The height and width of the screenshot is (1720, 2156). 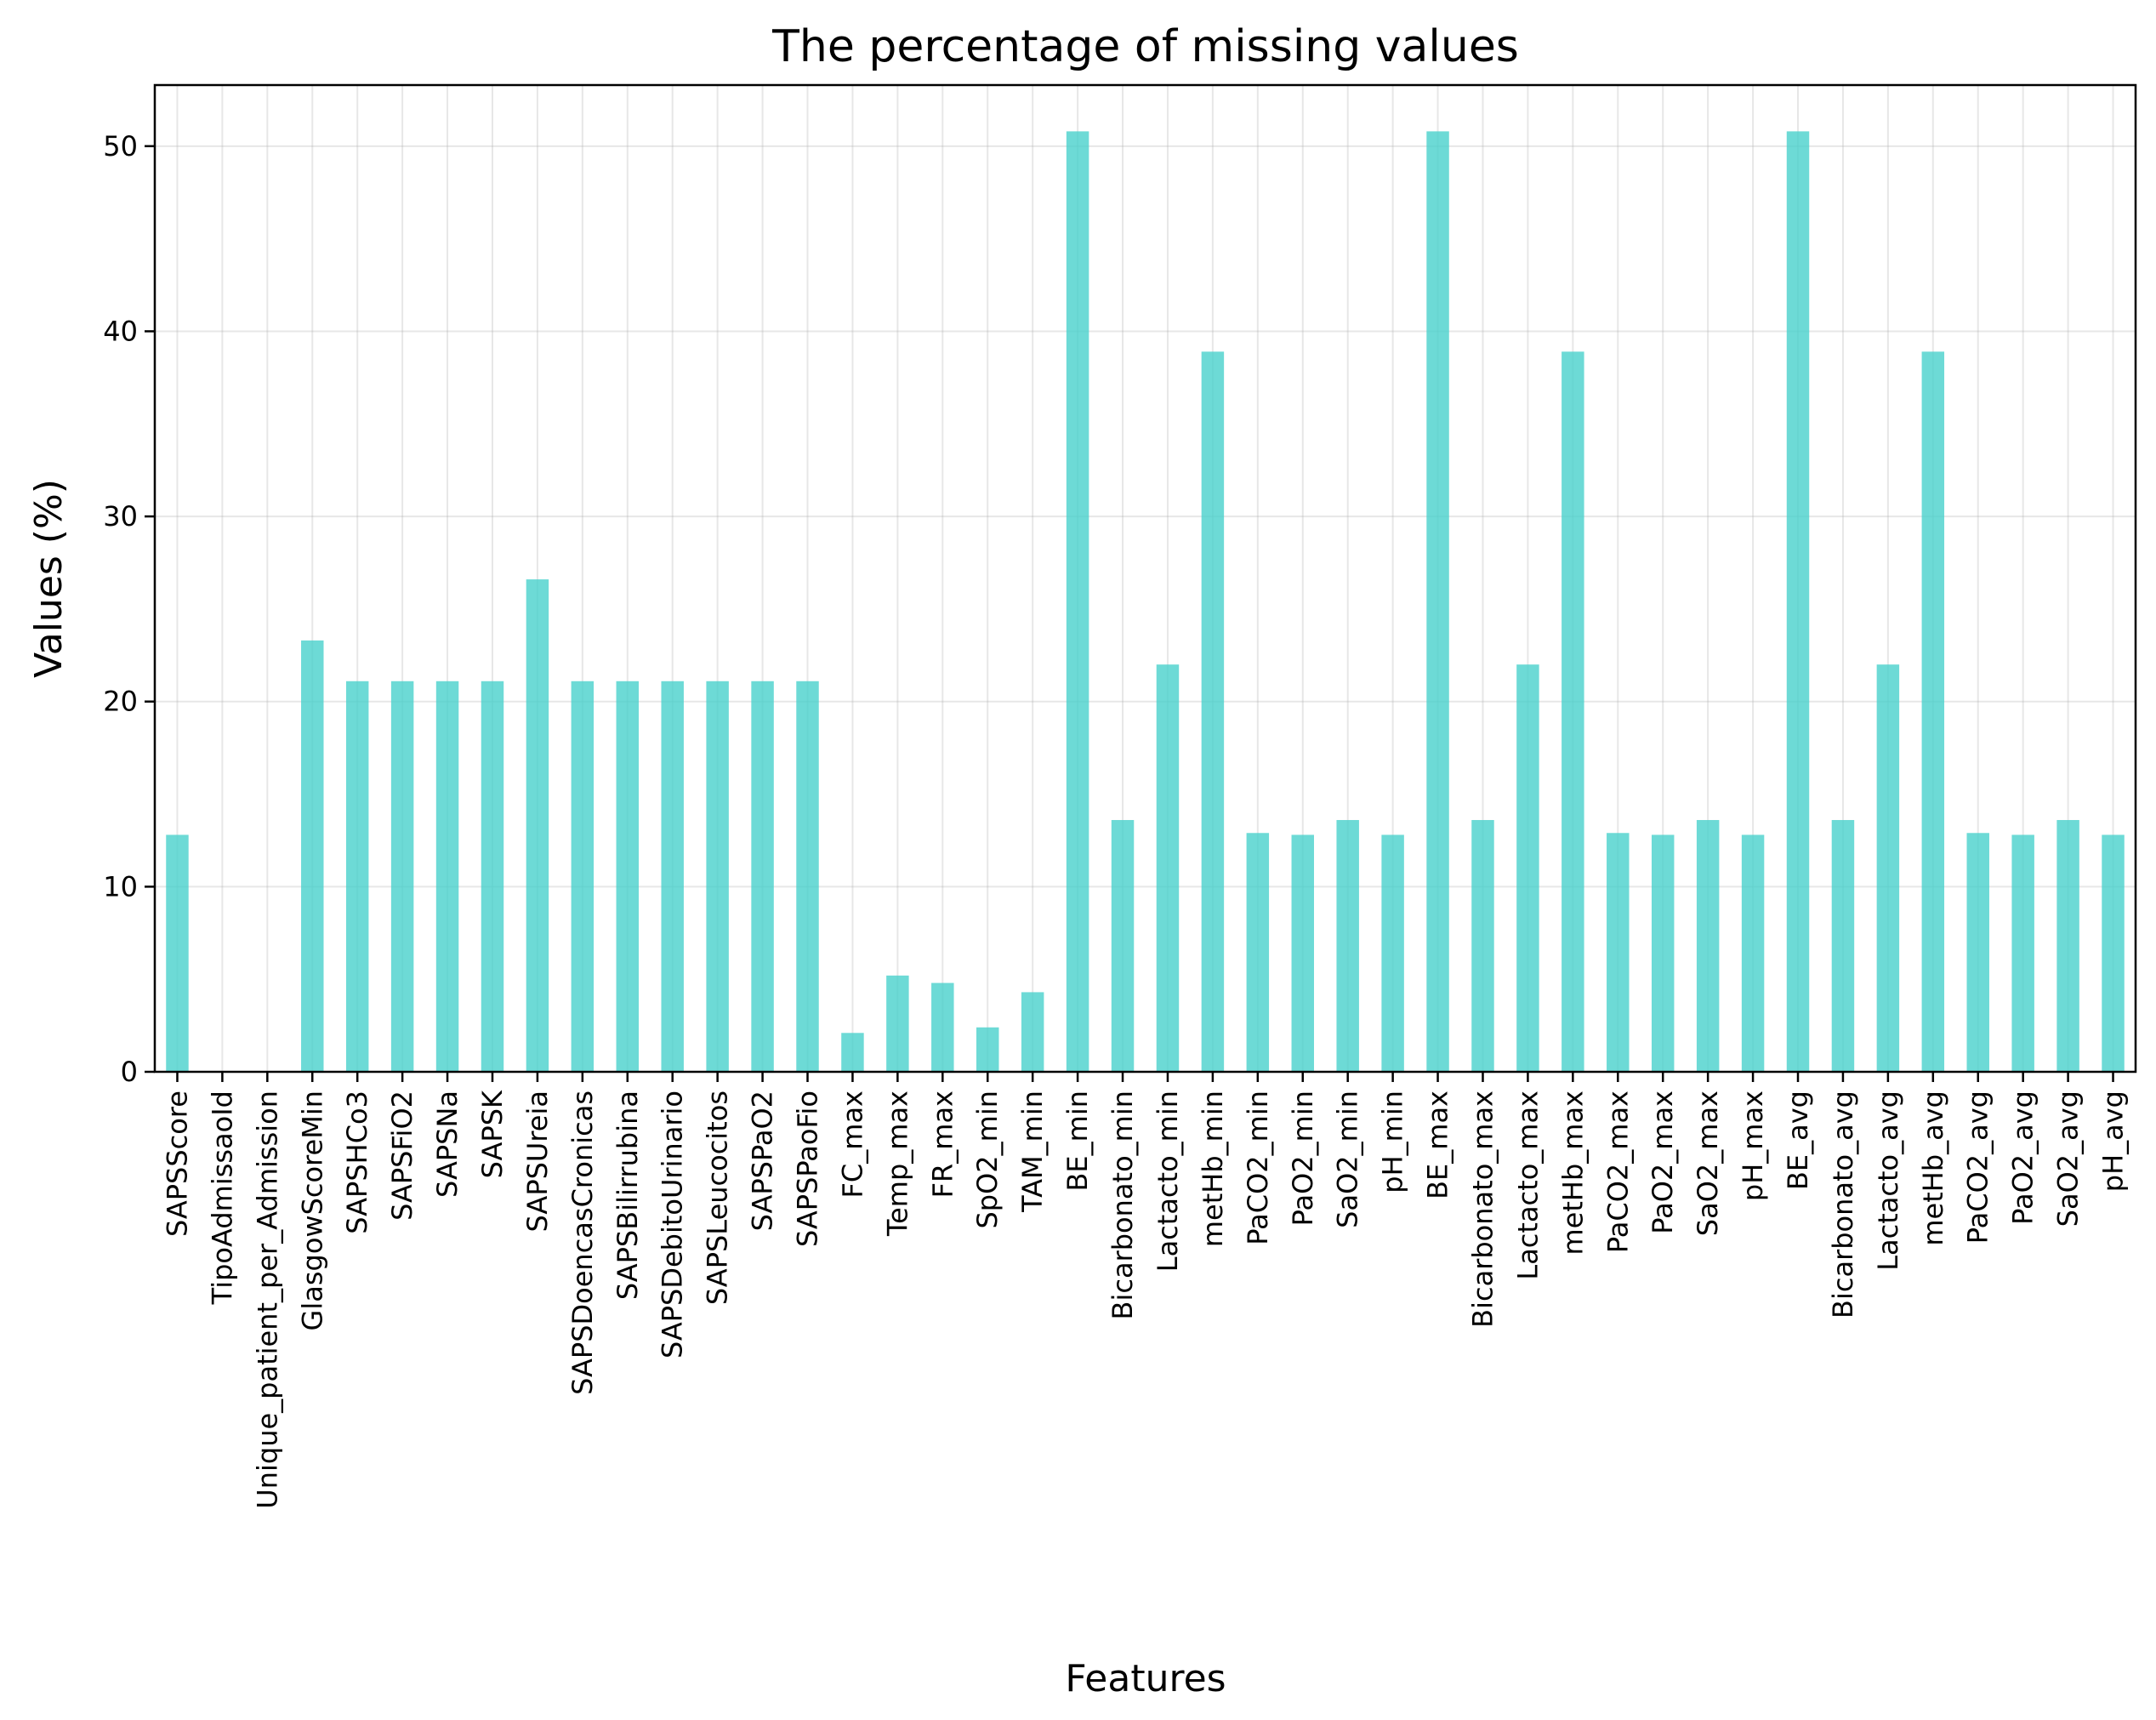 I want to click on y-axis-label: Values (%), so click(x=49, y=578).